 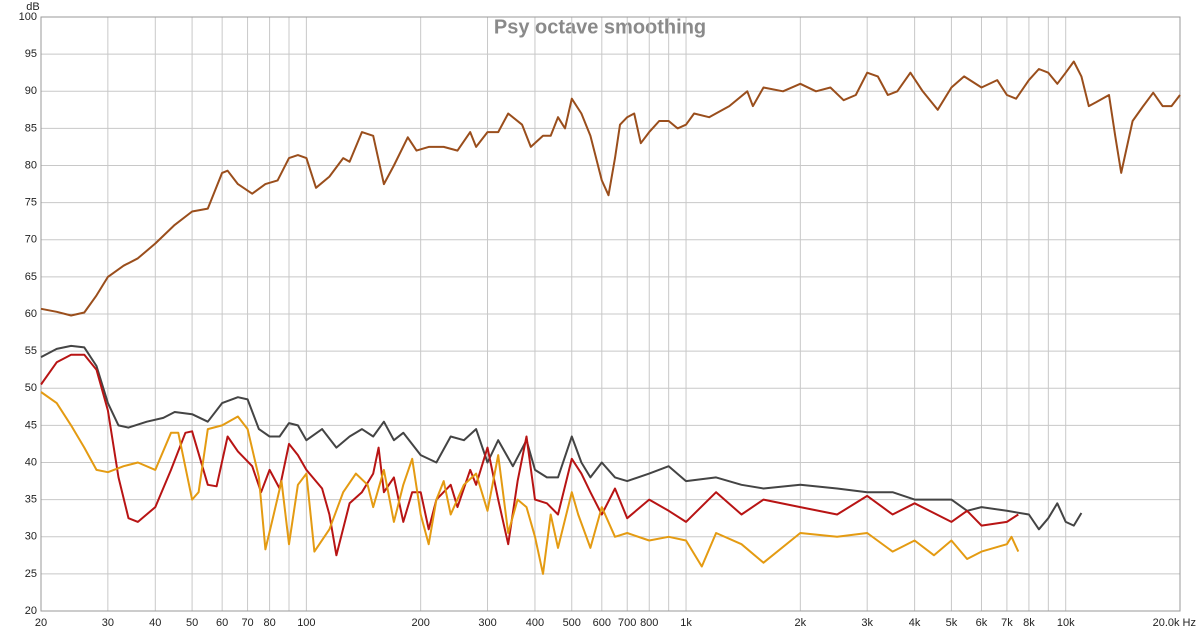 What do you see at coordinates (31, 351) in the screenshot?
I see `y-tick-label: 55` at bounding box center [31, 351].